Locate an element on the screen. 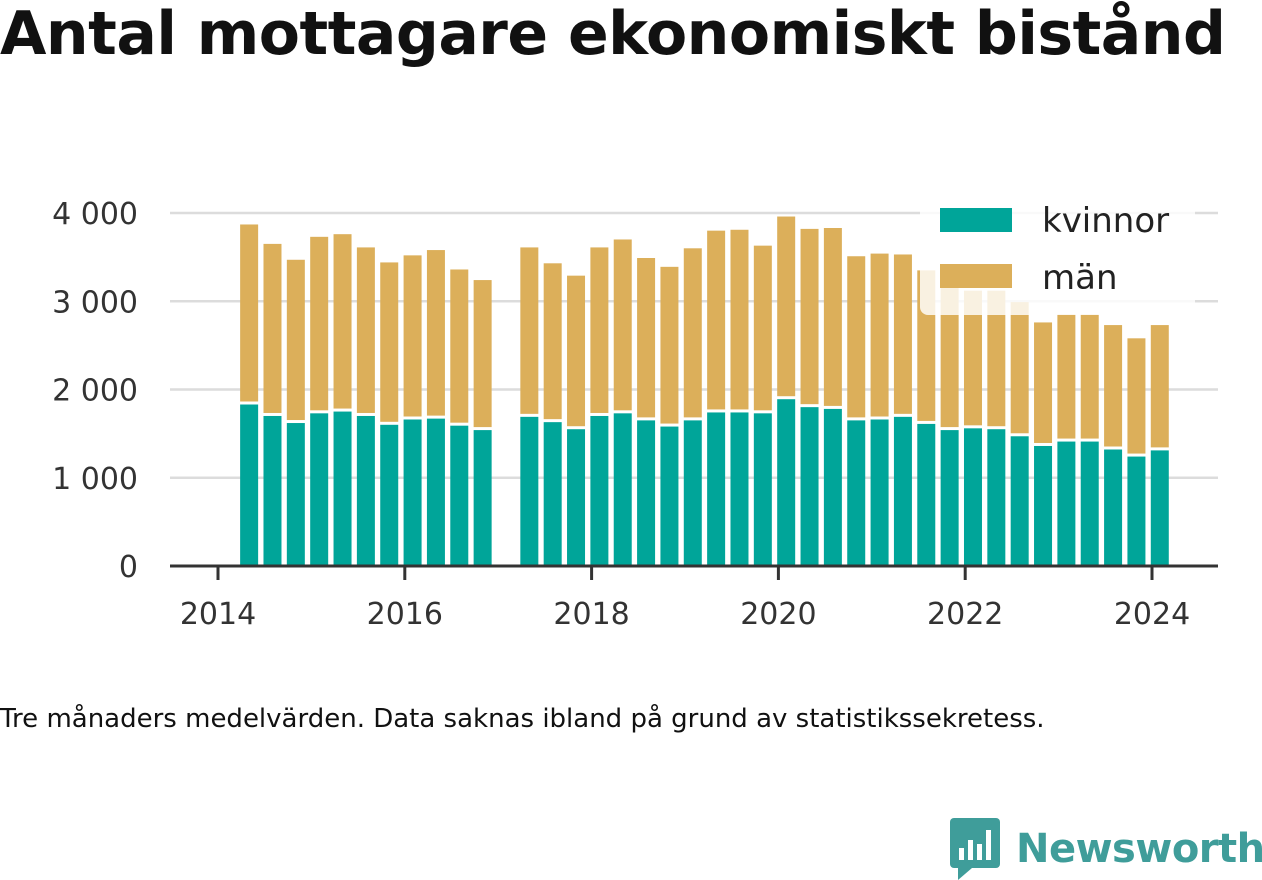  y-tick-label: 4 000 is located at coordinates (95, 214).